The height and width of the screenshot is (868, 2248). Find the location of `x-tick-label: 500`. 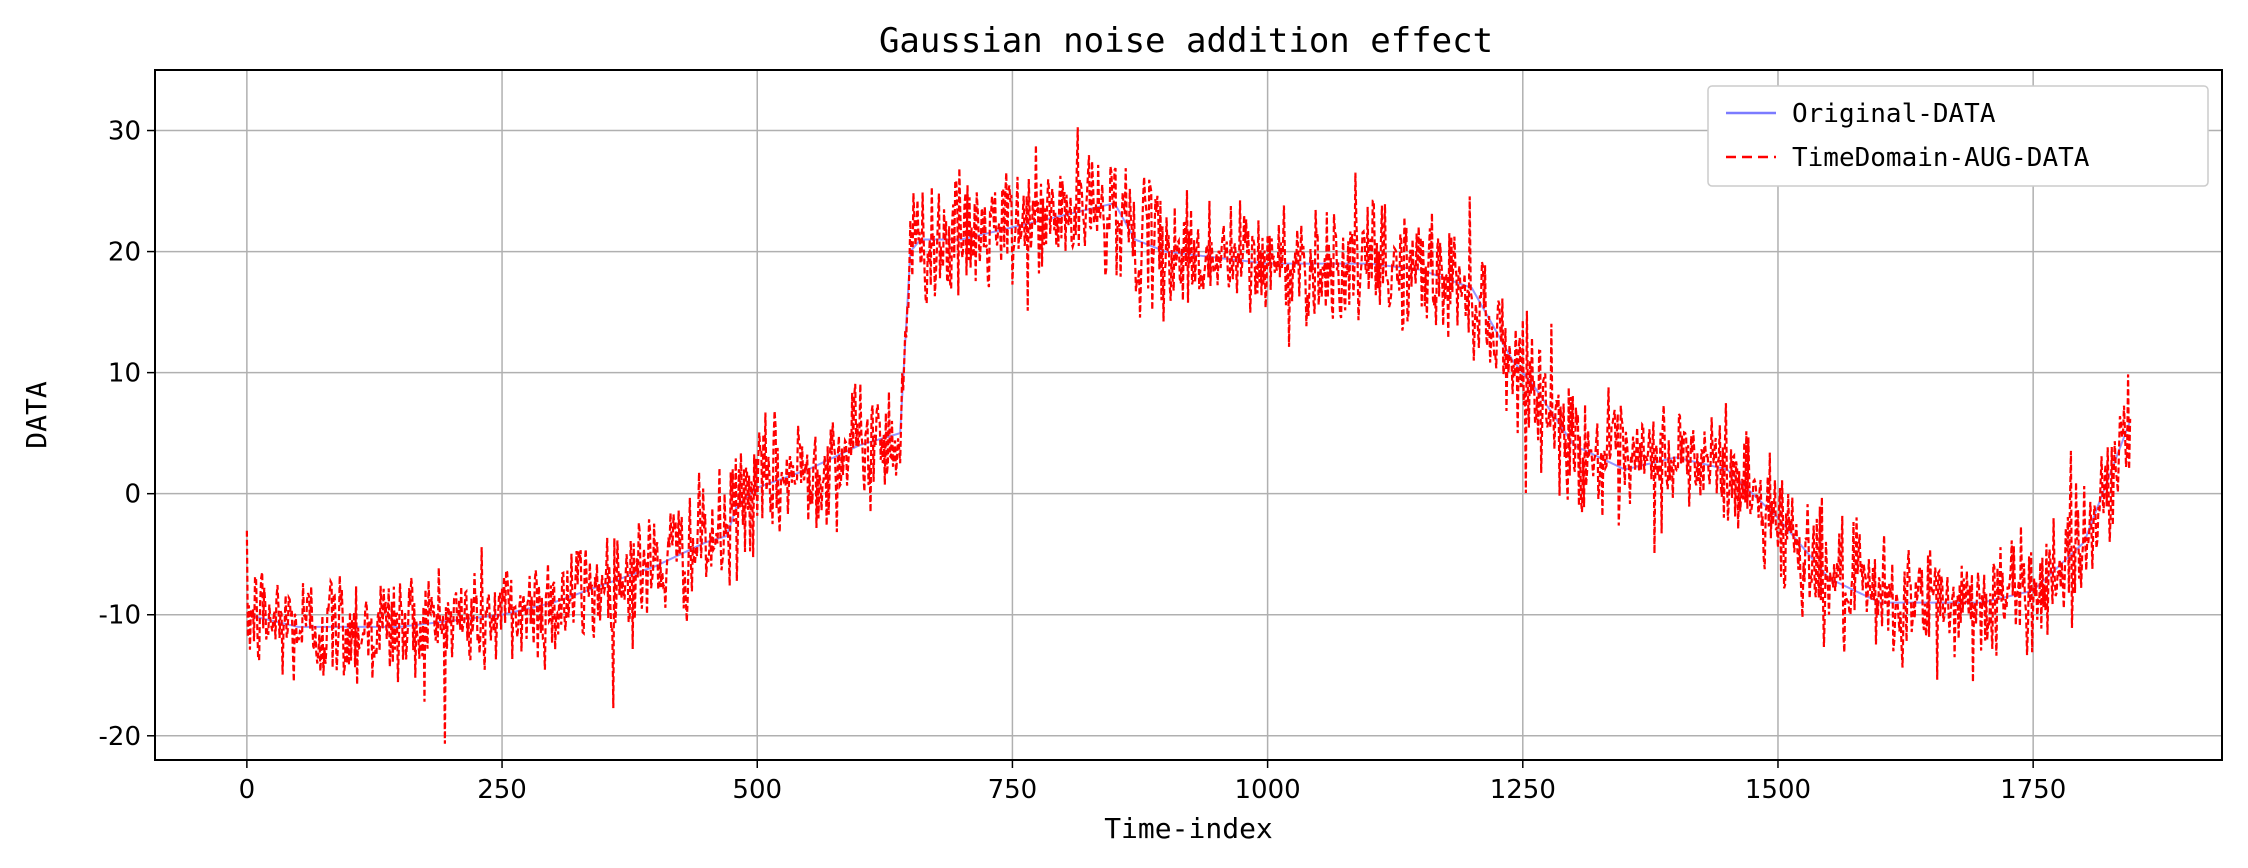

x-tick-label: 500 is located at coordinates (757, 790).